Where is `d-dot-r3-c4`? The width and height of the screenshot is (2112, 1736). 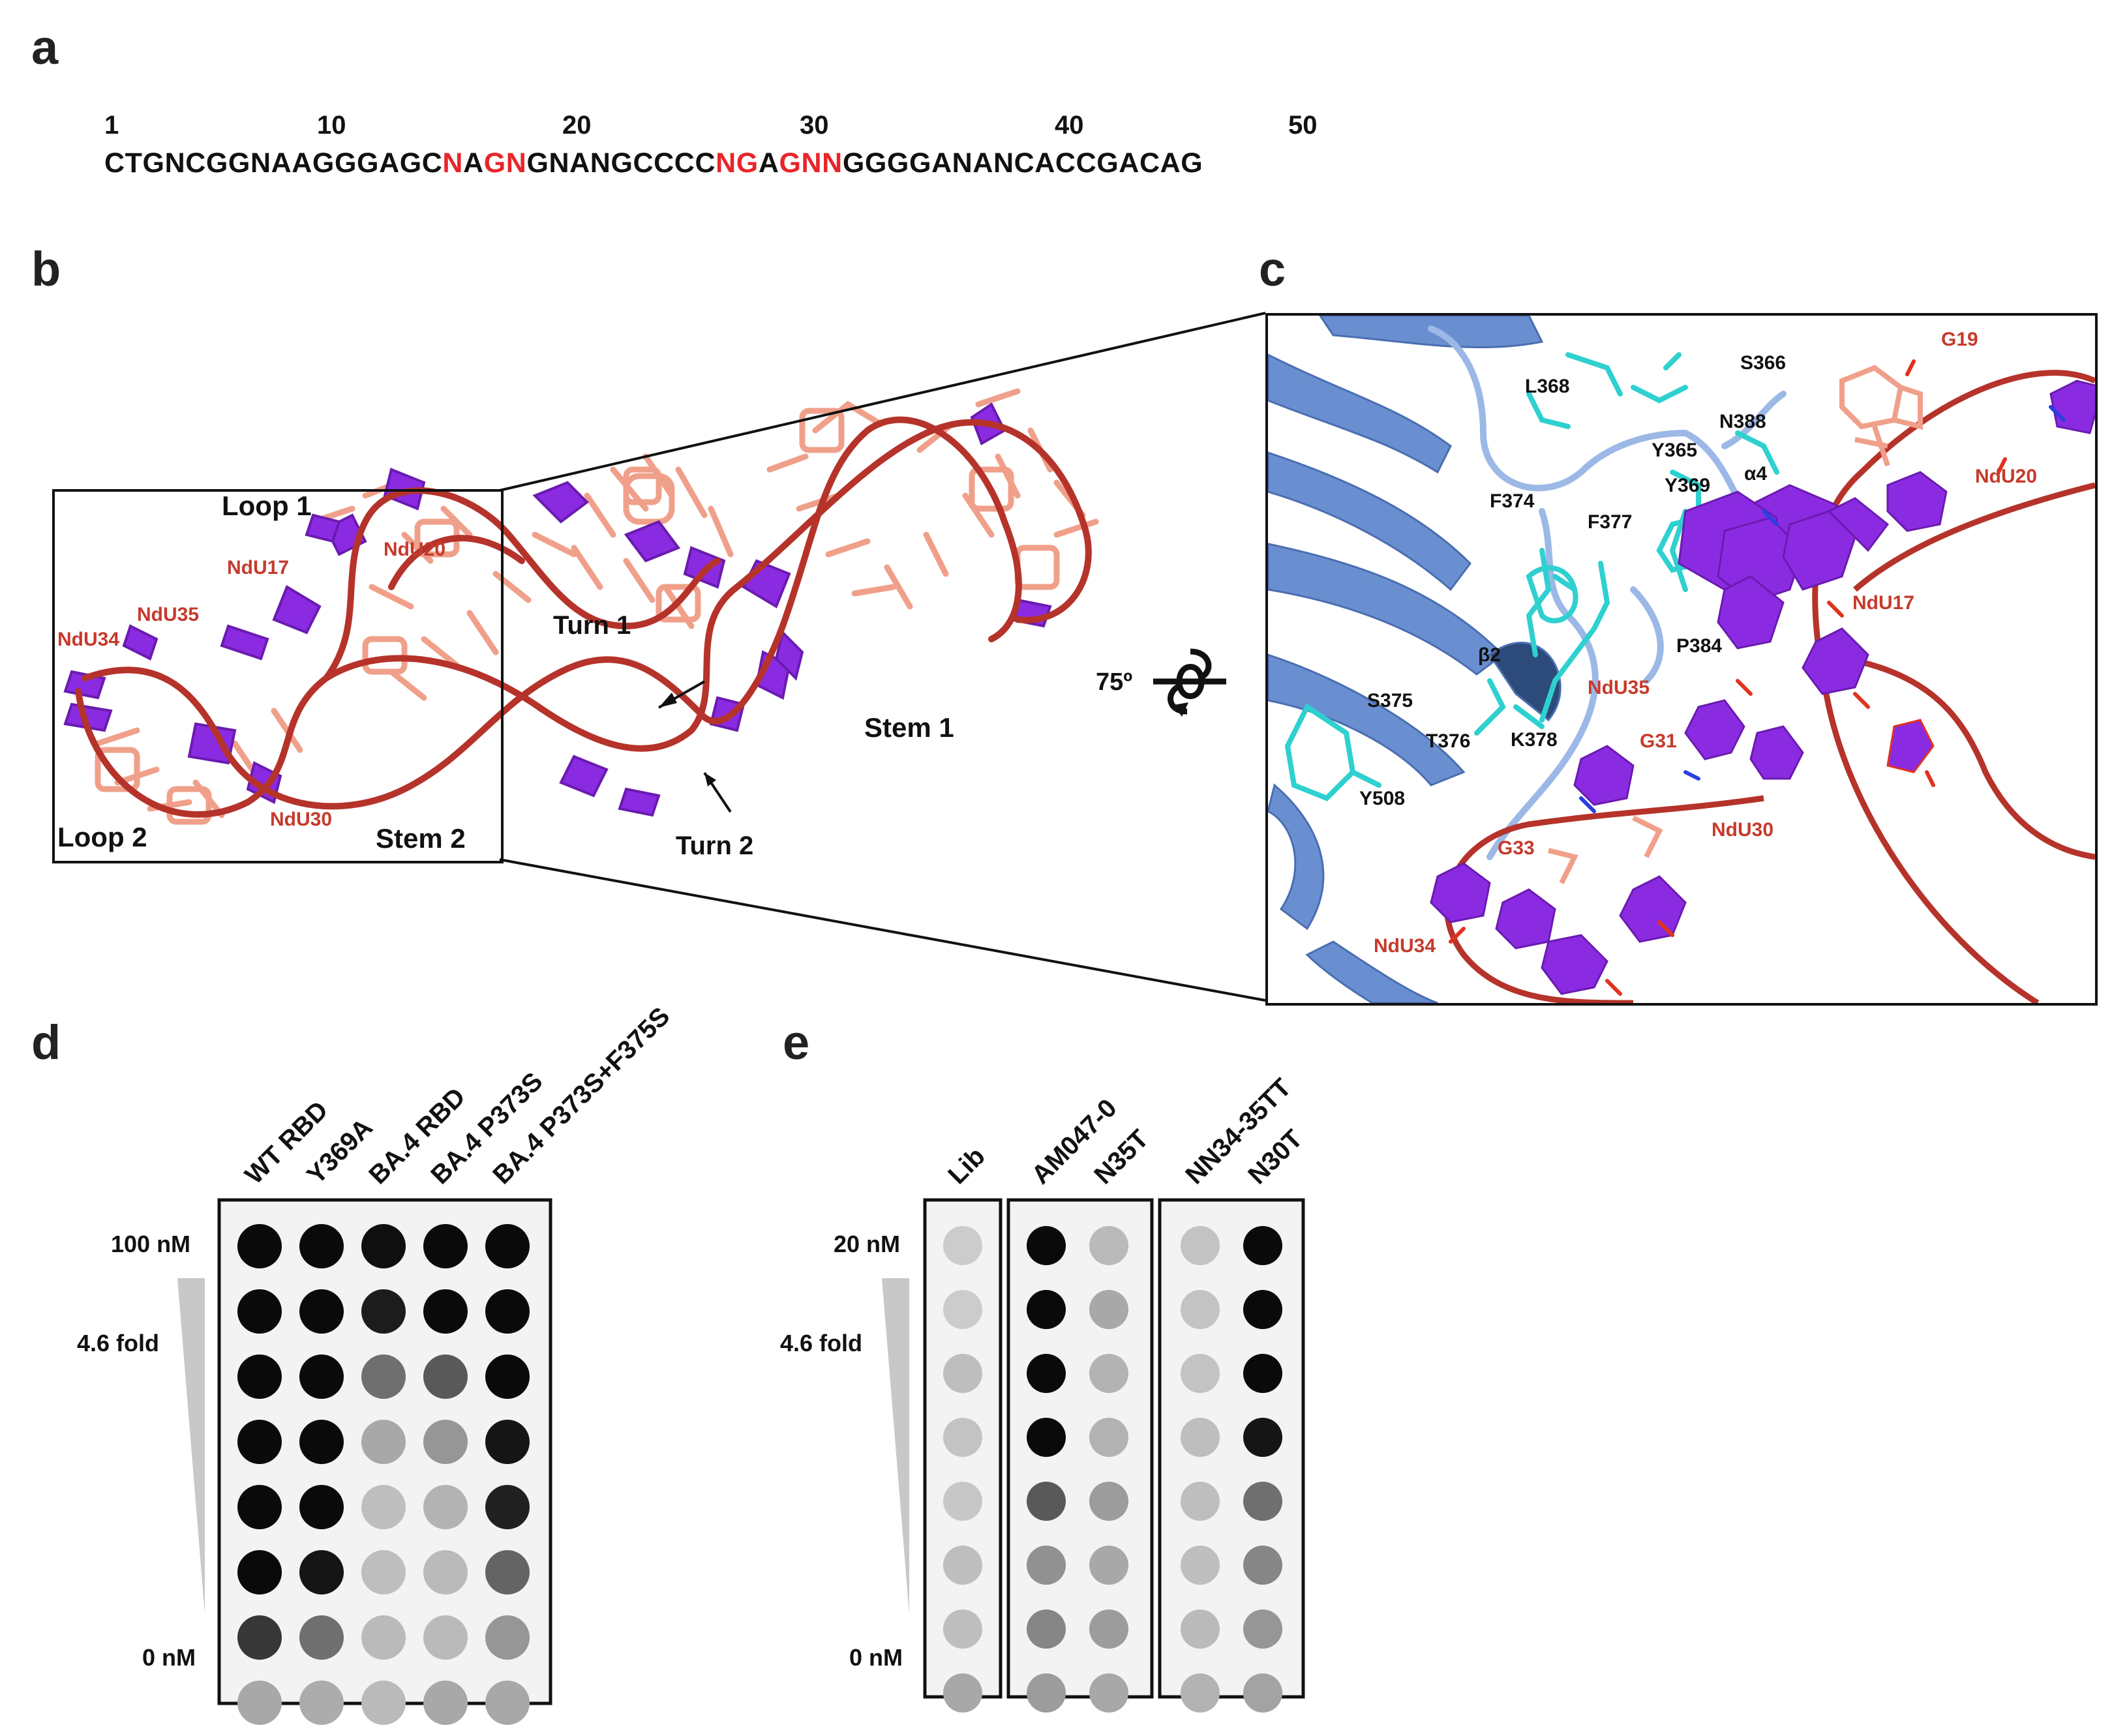
d-dot-r3-c4 is located at coordinates (445, 1376).